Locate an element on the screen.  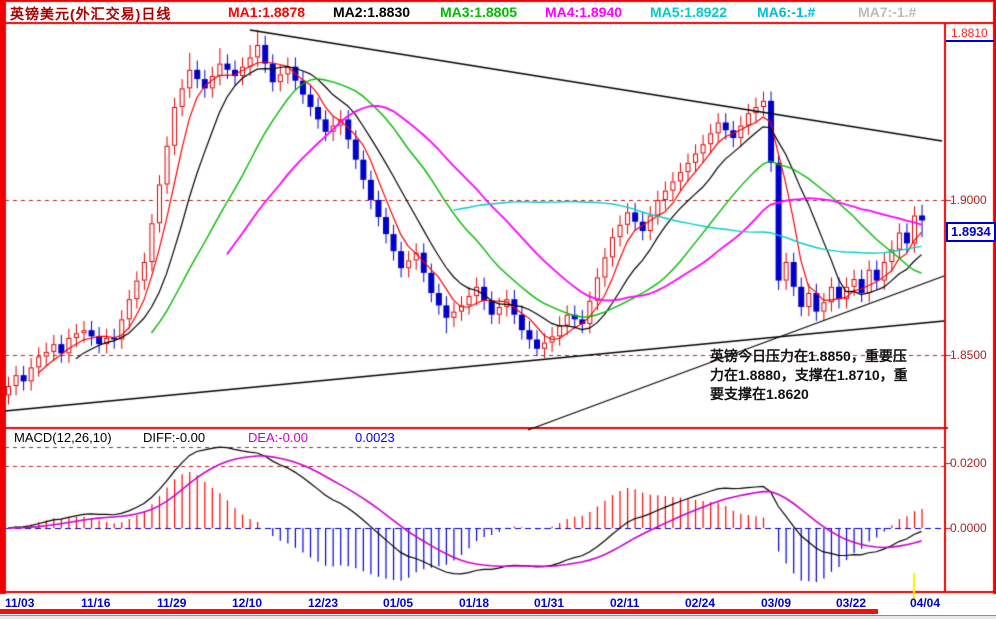
ma6-value: MA6:-1.# is located at coordinates (786, 12).